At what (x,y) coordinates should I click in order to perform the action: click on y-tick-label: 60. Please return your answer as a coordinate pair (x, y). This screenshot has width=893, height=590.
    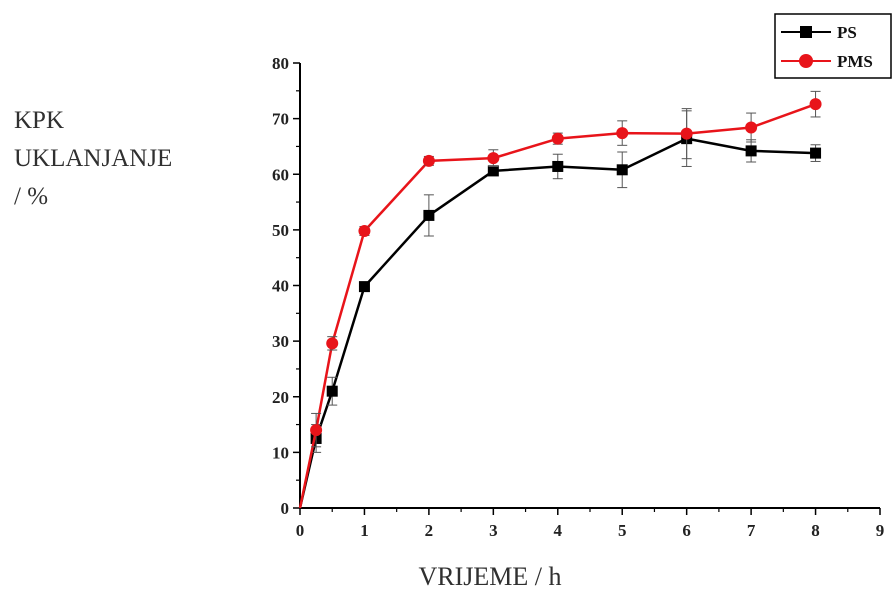
    Looking at the image, I should click on (280, 174).